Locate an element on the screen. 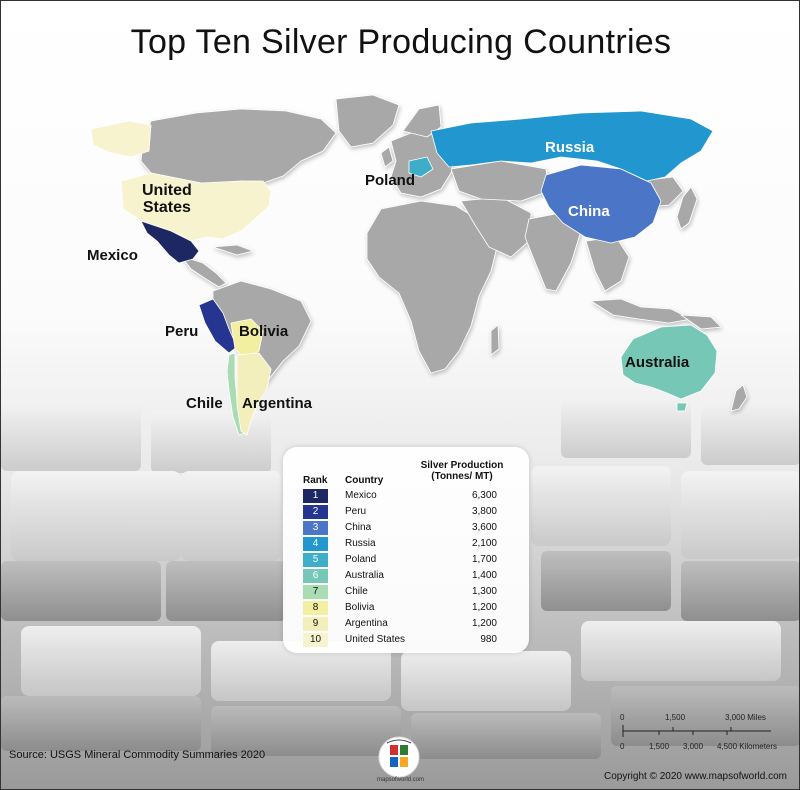 This screenshot has height=790, width=800. papua is located at coordinates (701, 322).